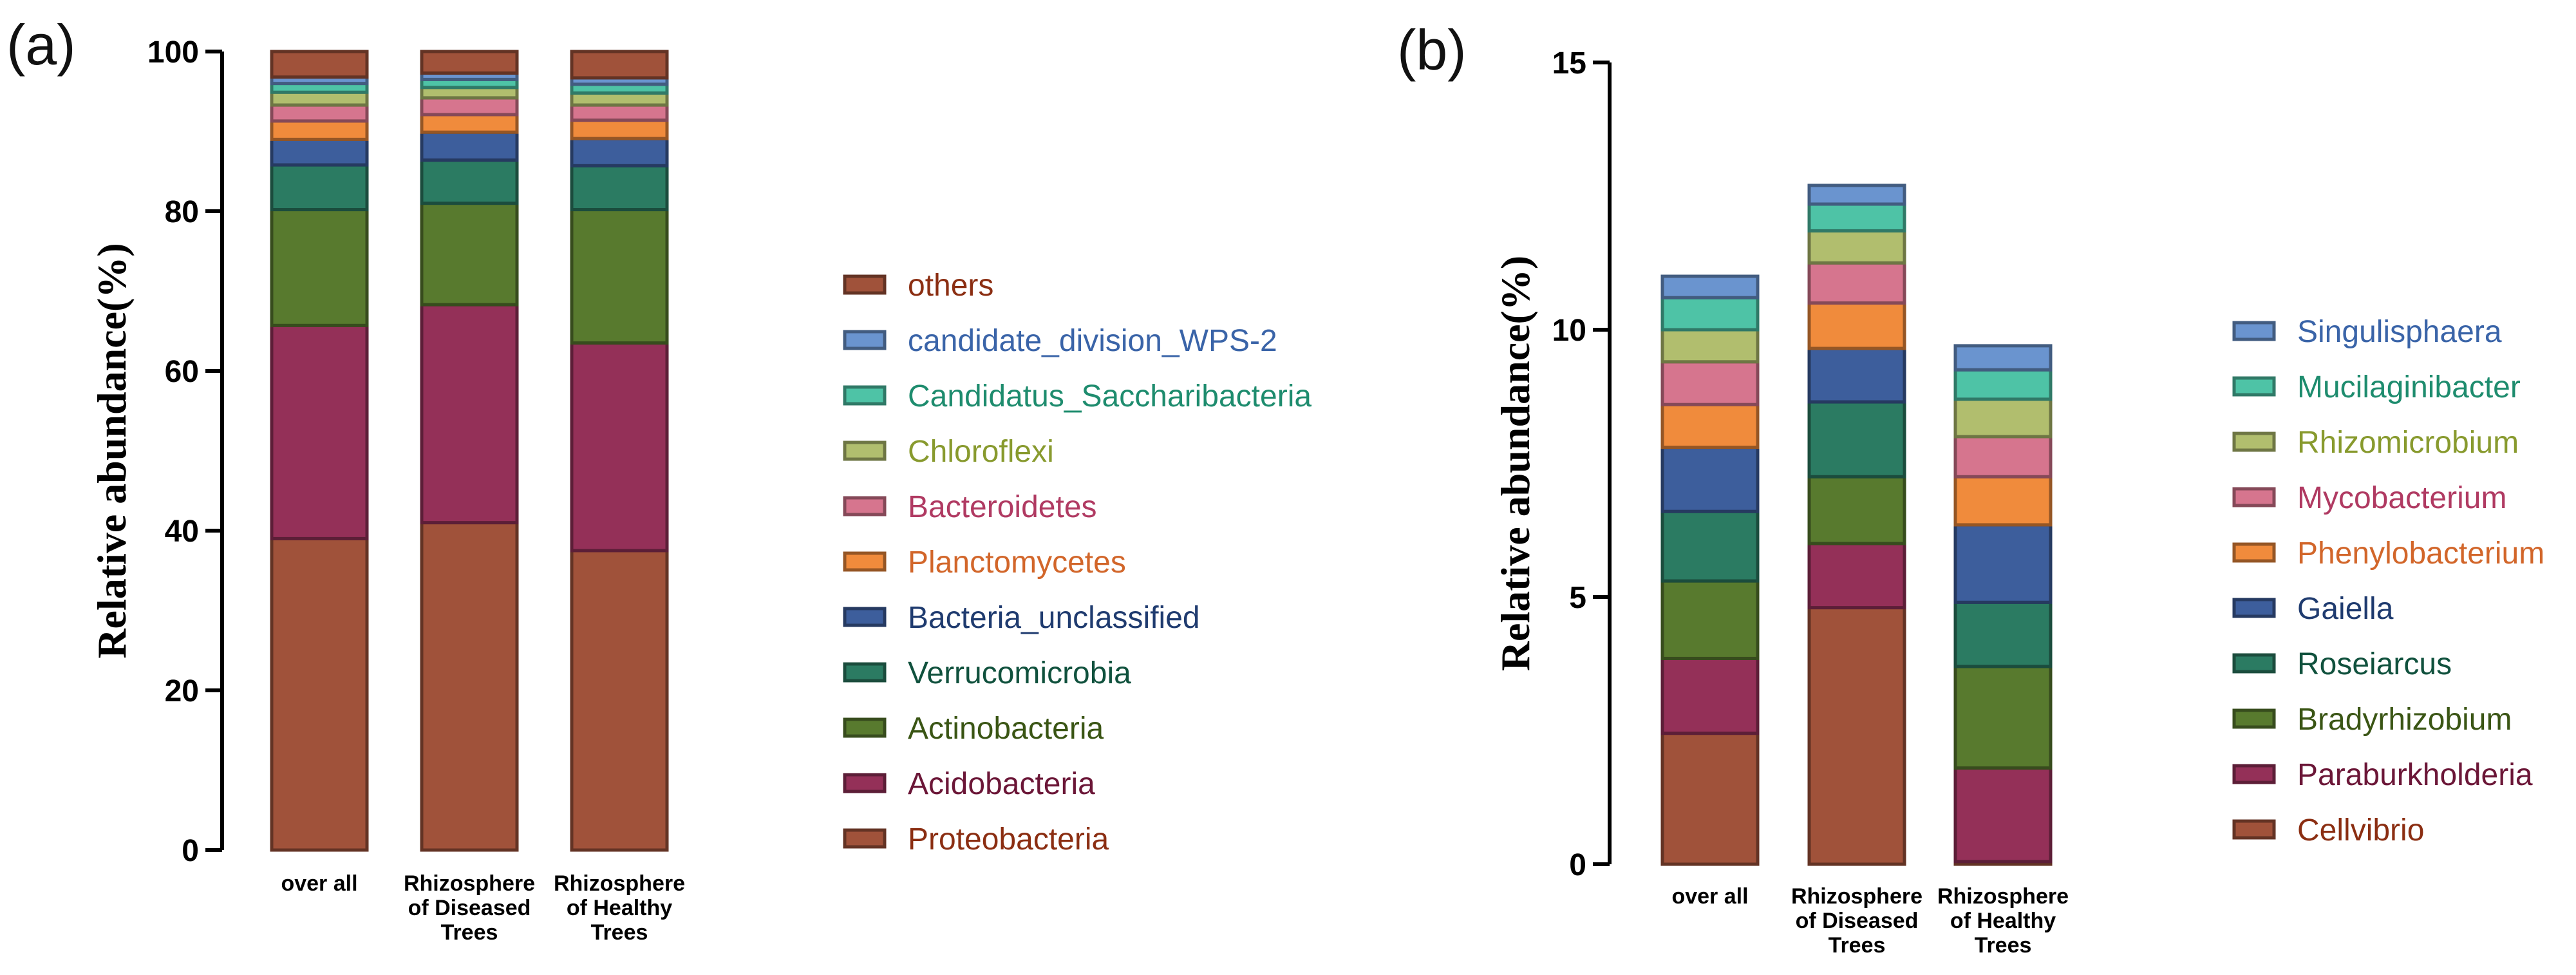  What do you see at coordinates (619, 701) in the screenshot?
I see `panel-a-bar-segment-proteobacteria` at bounding box center [619, 701].